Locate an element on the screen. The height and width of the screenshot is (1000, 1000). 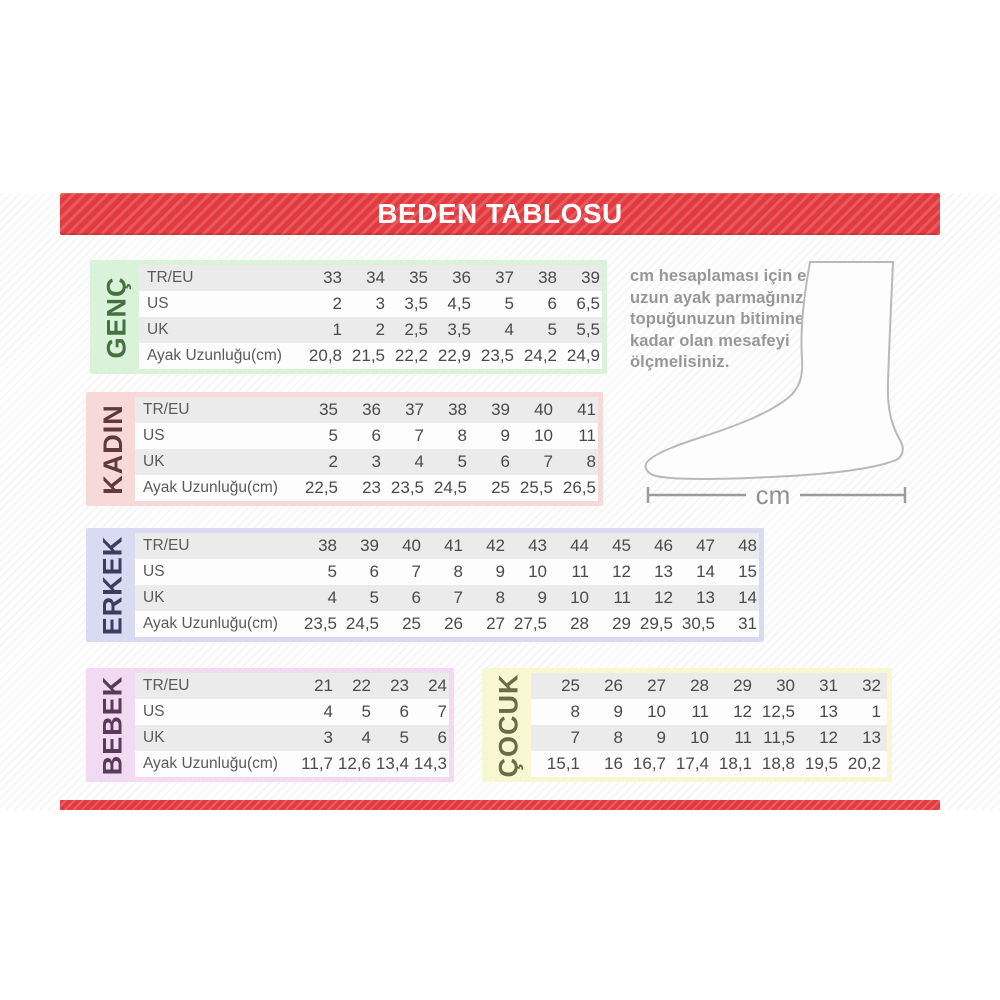
table-label: GENÇ is located at coordinates (116, 317).